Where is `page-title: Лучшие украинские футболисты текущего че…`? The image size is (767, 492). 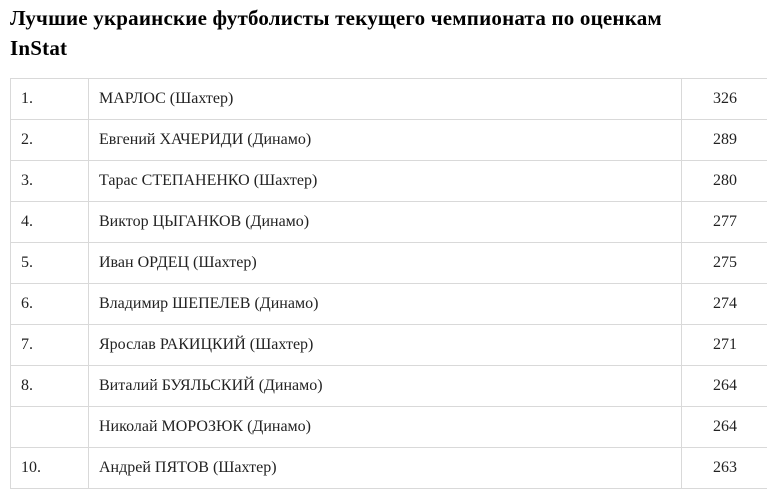
page-title: Лучшие украинские футболисты текущего че… is located at coordinates (383, 33).